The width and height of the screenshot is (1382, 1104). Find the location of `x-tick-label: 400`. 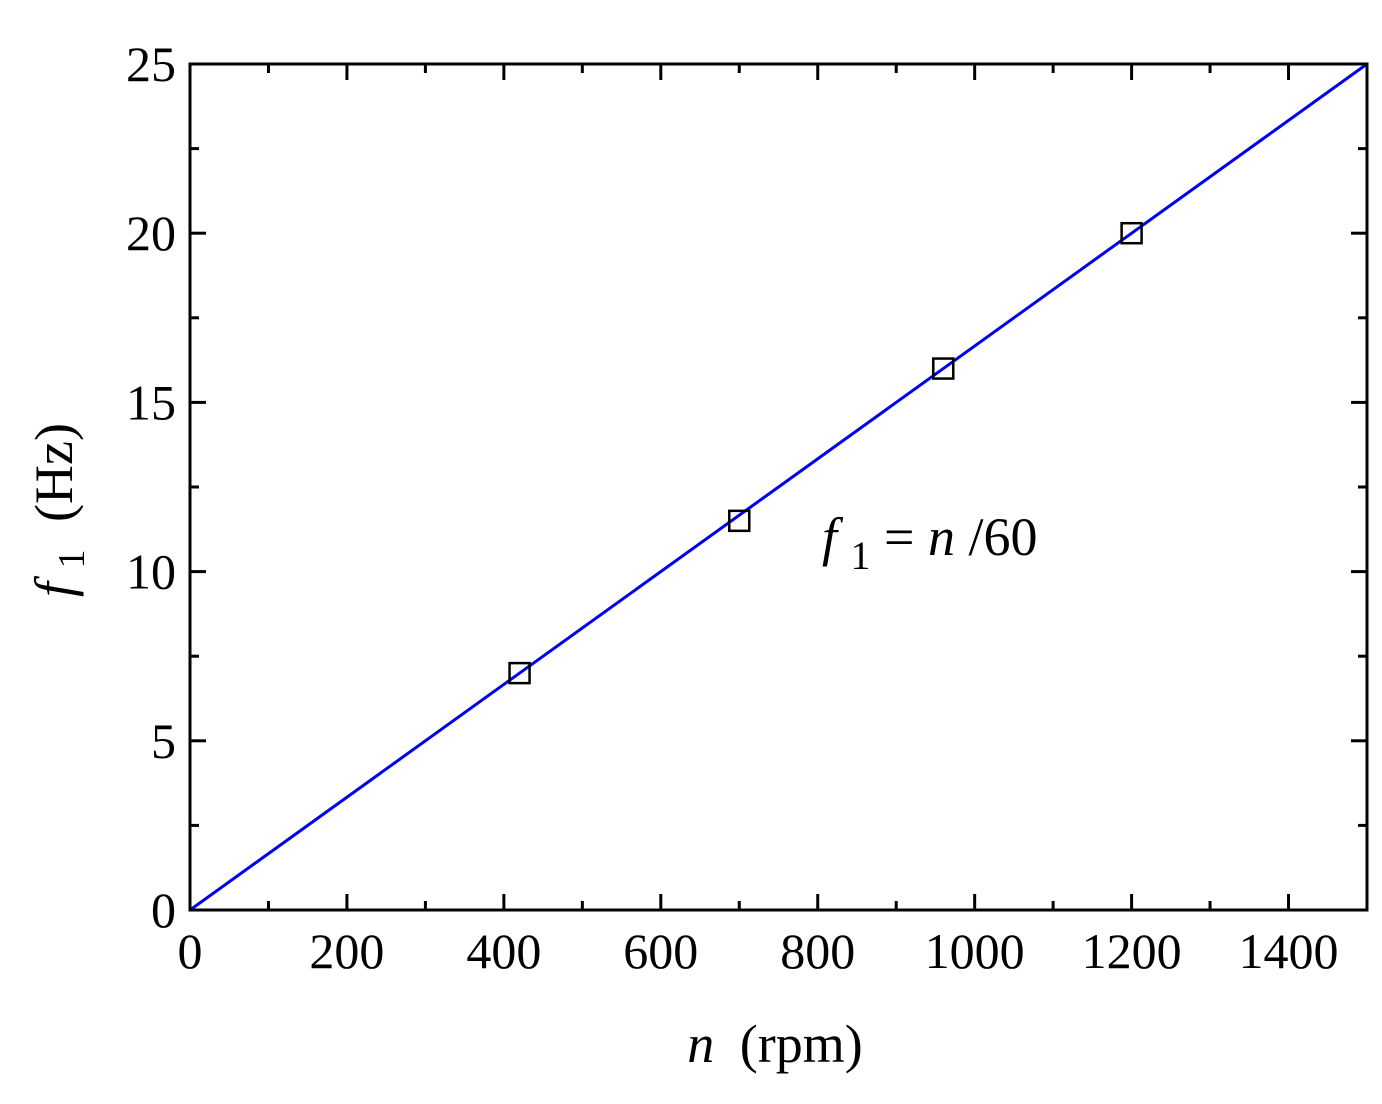

x-tick-label: 400 is located at coordinates (503, 951).